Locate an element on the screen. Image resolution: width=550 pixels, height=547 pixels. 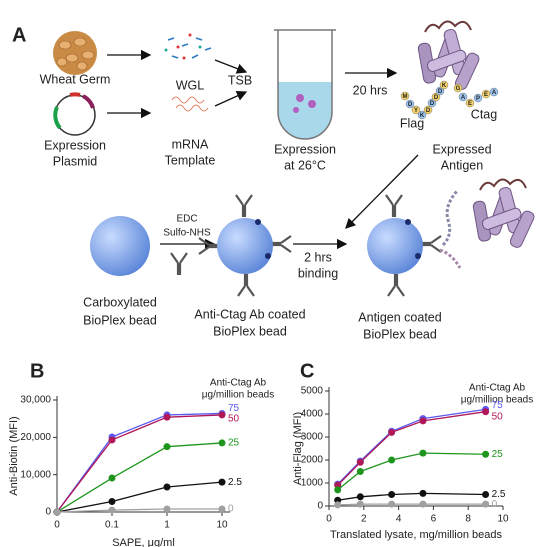
label: Flag is located at coordinates (412, 123).